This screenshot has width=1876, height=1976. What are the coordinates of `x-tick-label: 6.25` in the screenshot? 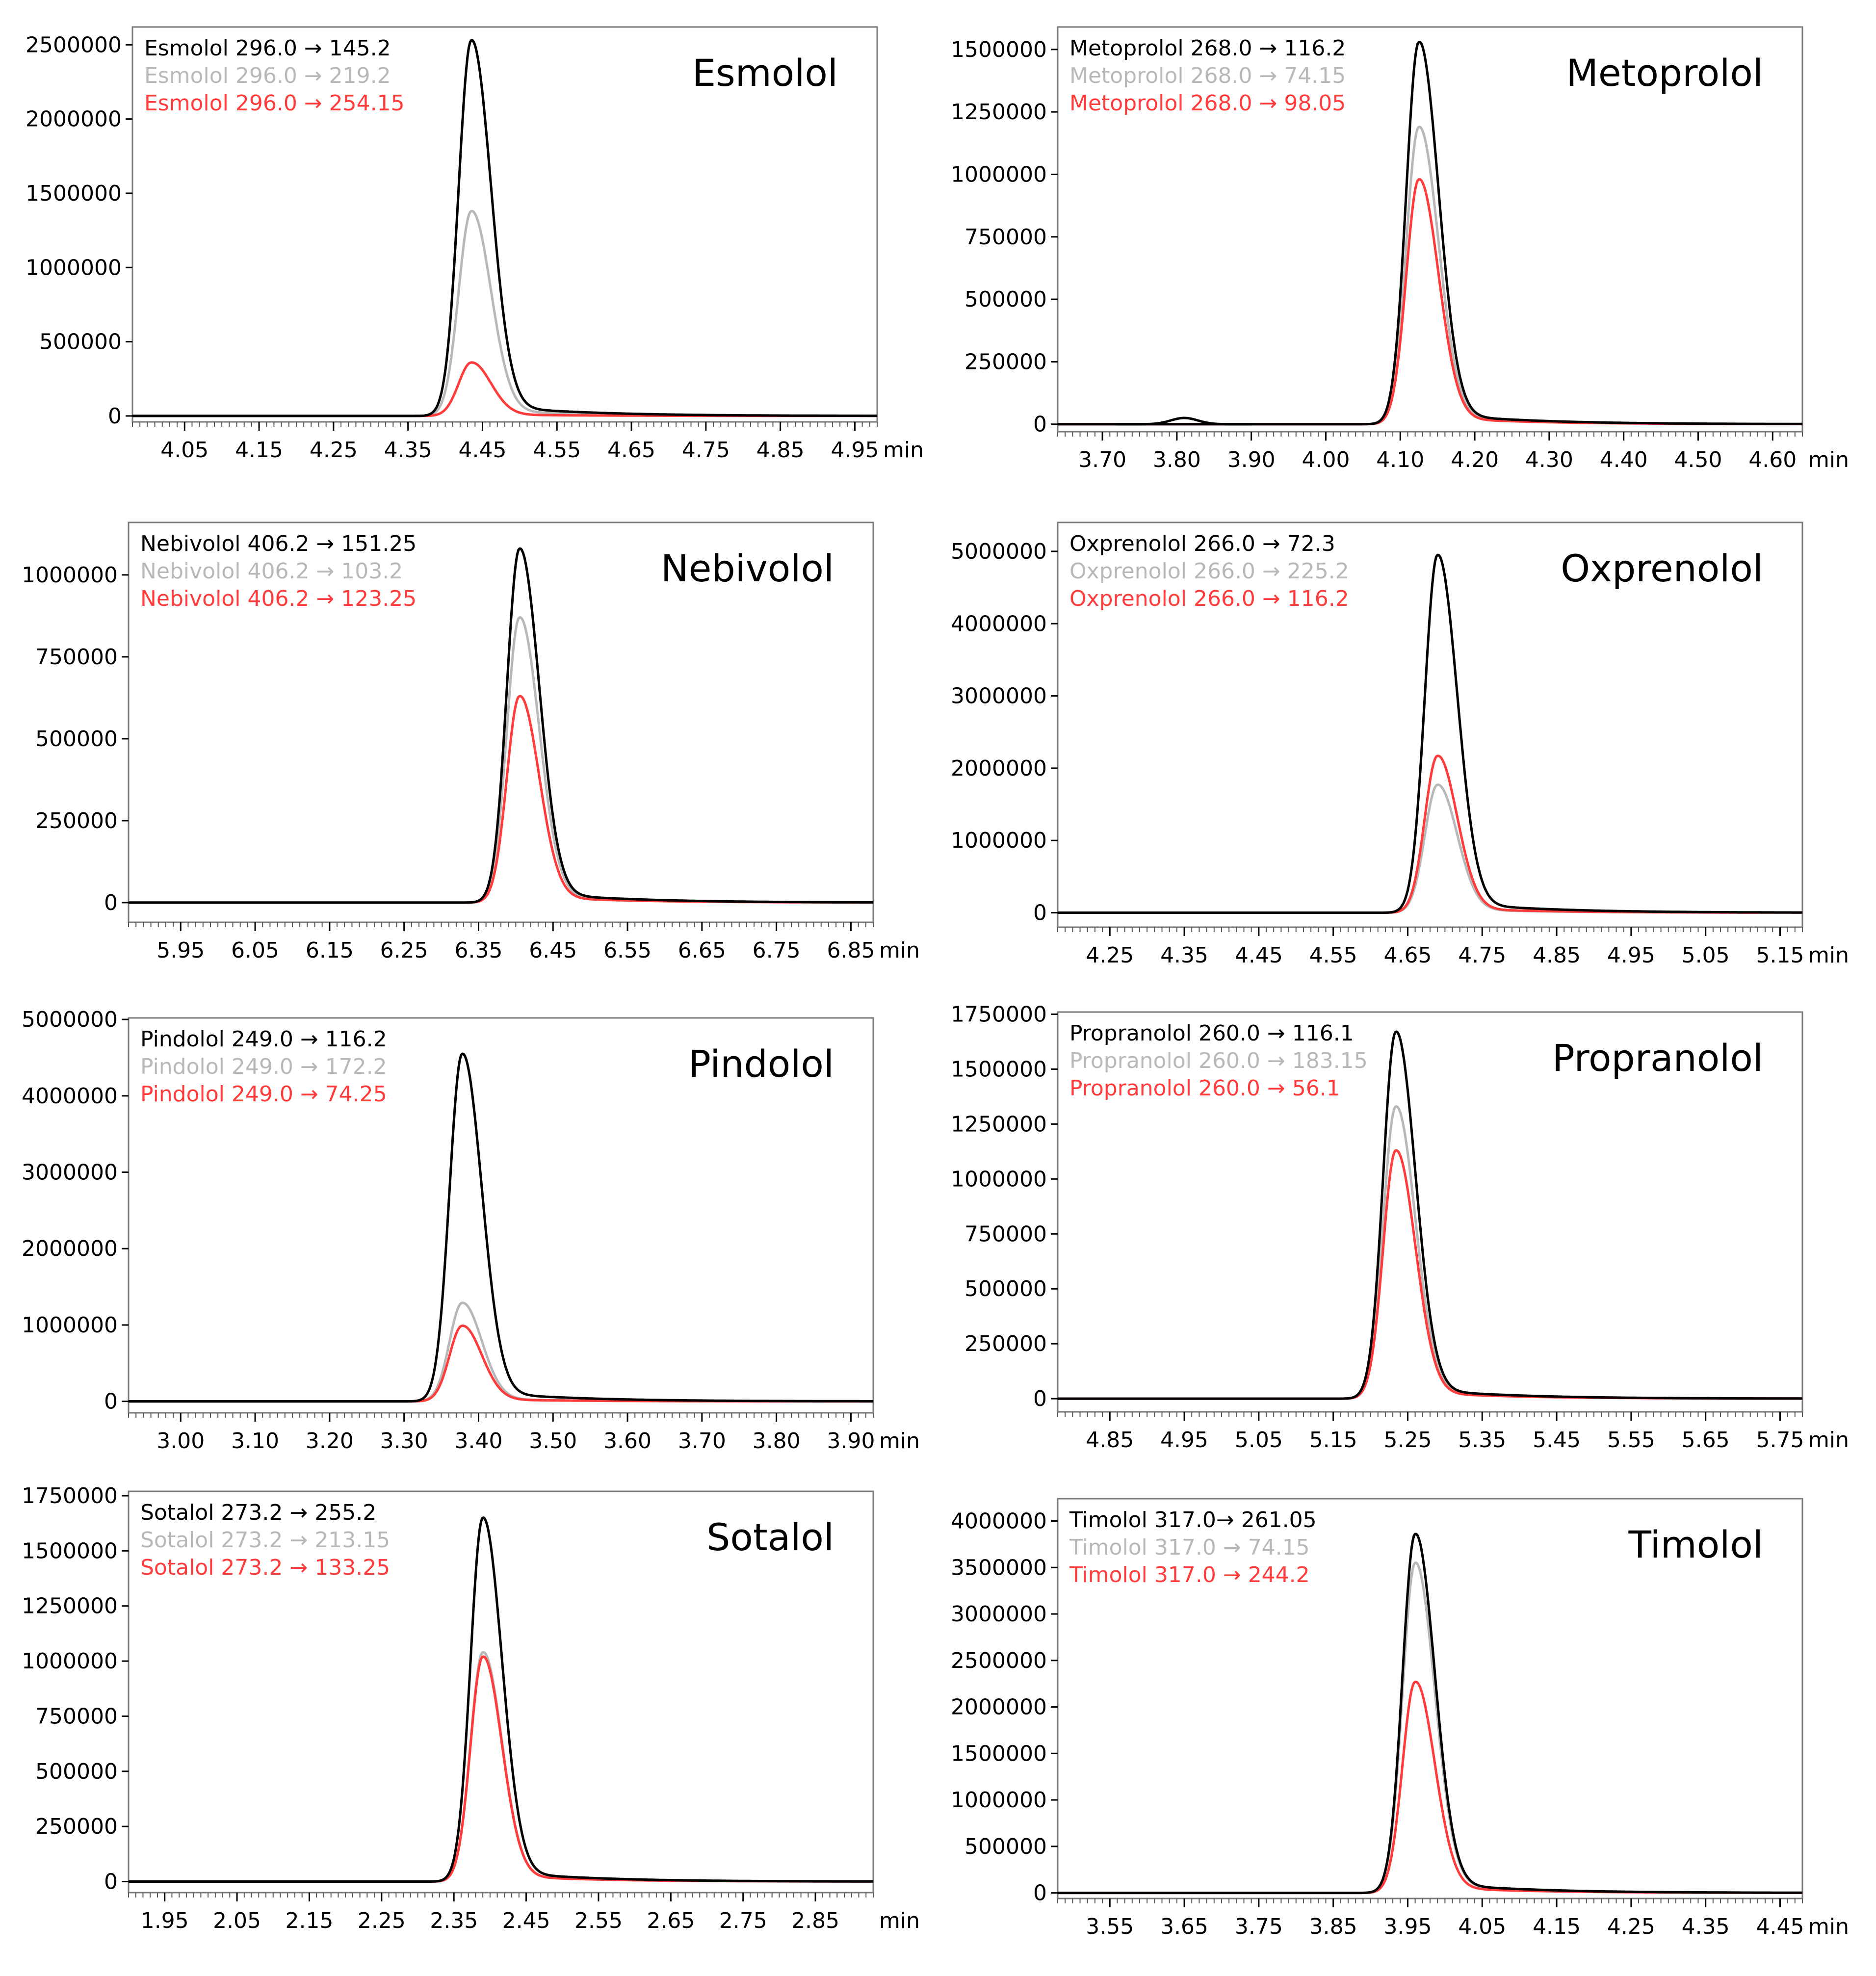 It's located at (404, 950).